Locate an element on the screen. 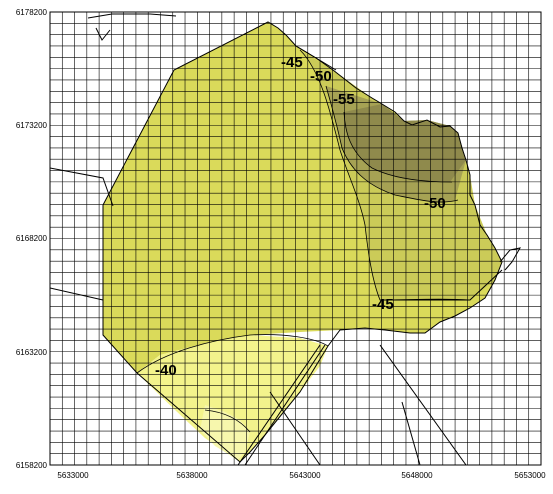 The image size is (553, 494). y-tick-label: 6163200 is located at coordinates (32, 352).